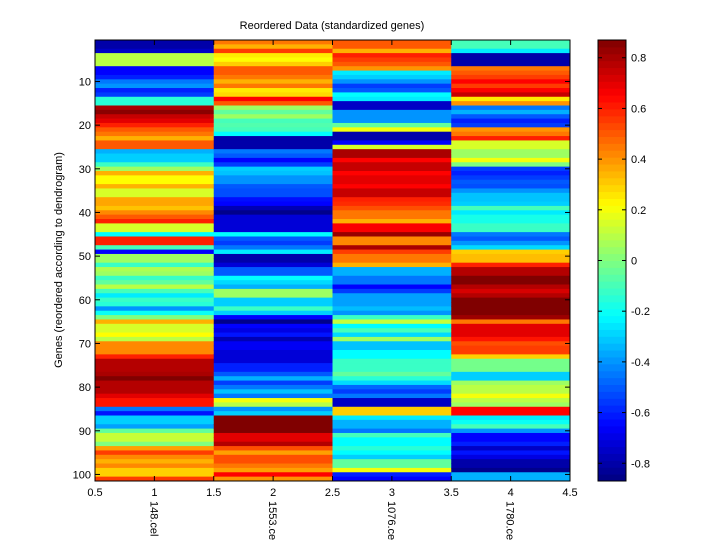 This screenshot has width=720, height=545. Describe the element at coordinates (85, 388) in the screenshot. I see `y-tick-label: 80` at that location.